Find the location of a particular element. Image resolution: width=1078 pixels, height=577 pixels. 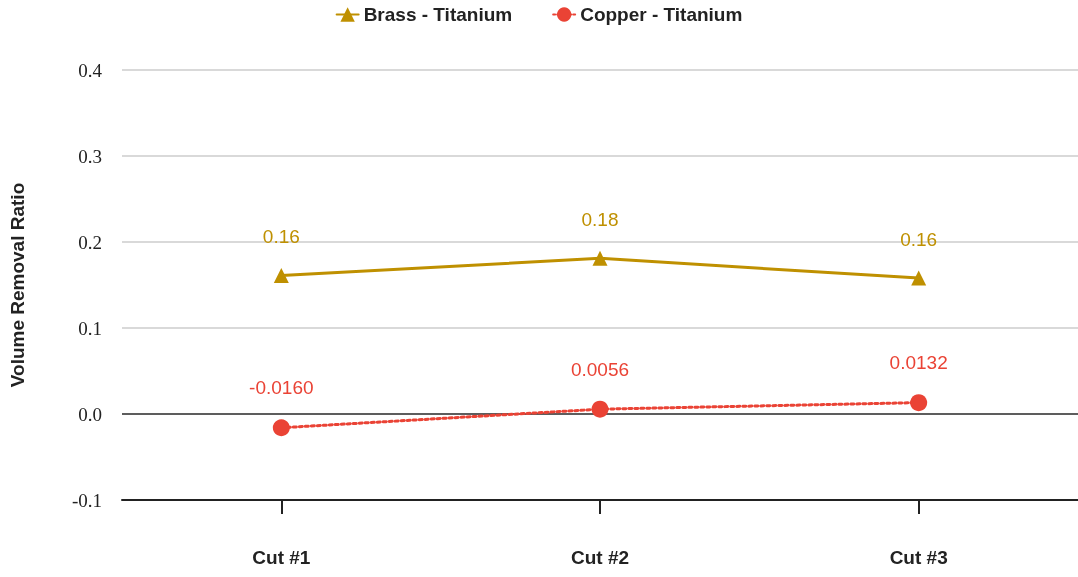

y-tick-label: 0.4 is located at coordinates (90, 70).